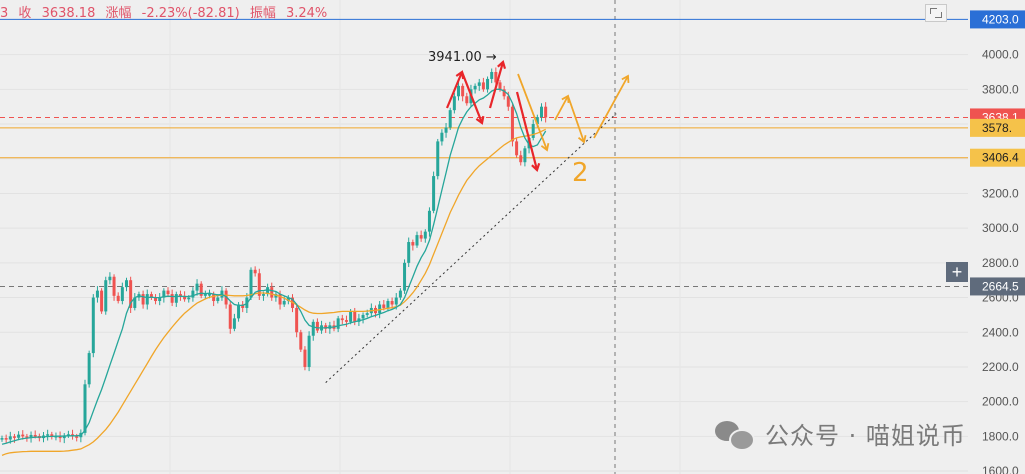  I want to click on add-crosshair-button: +, so click(957, 272).